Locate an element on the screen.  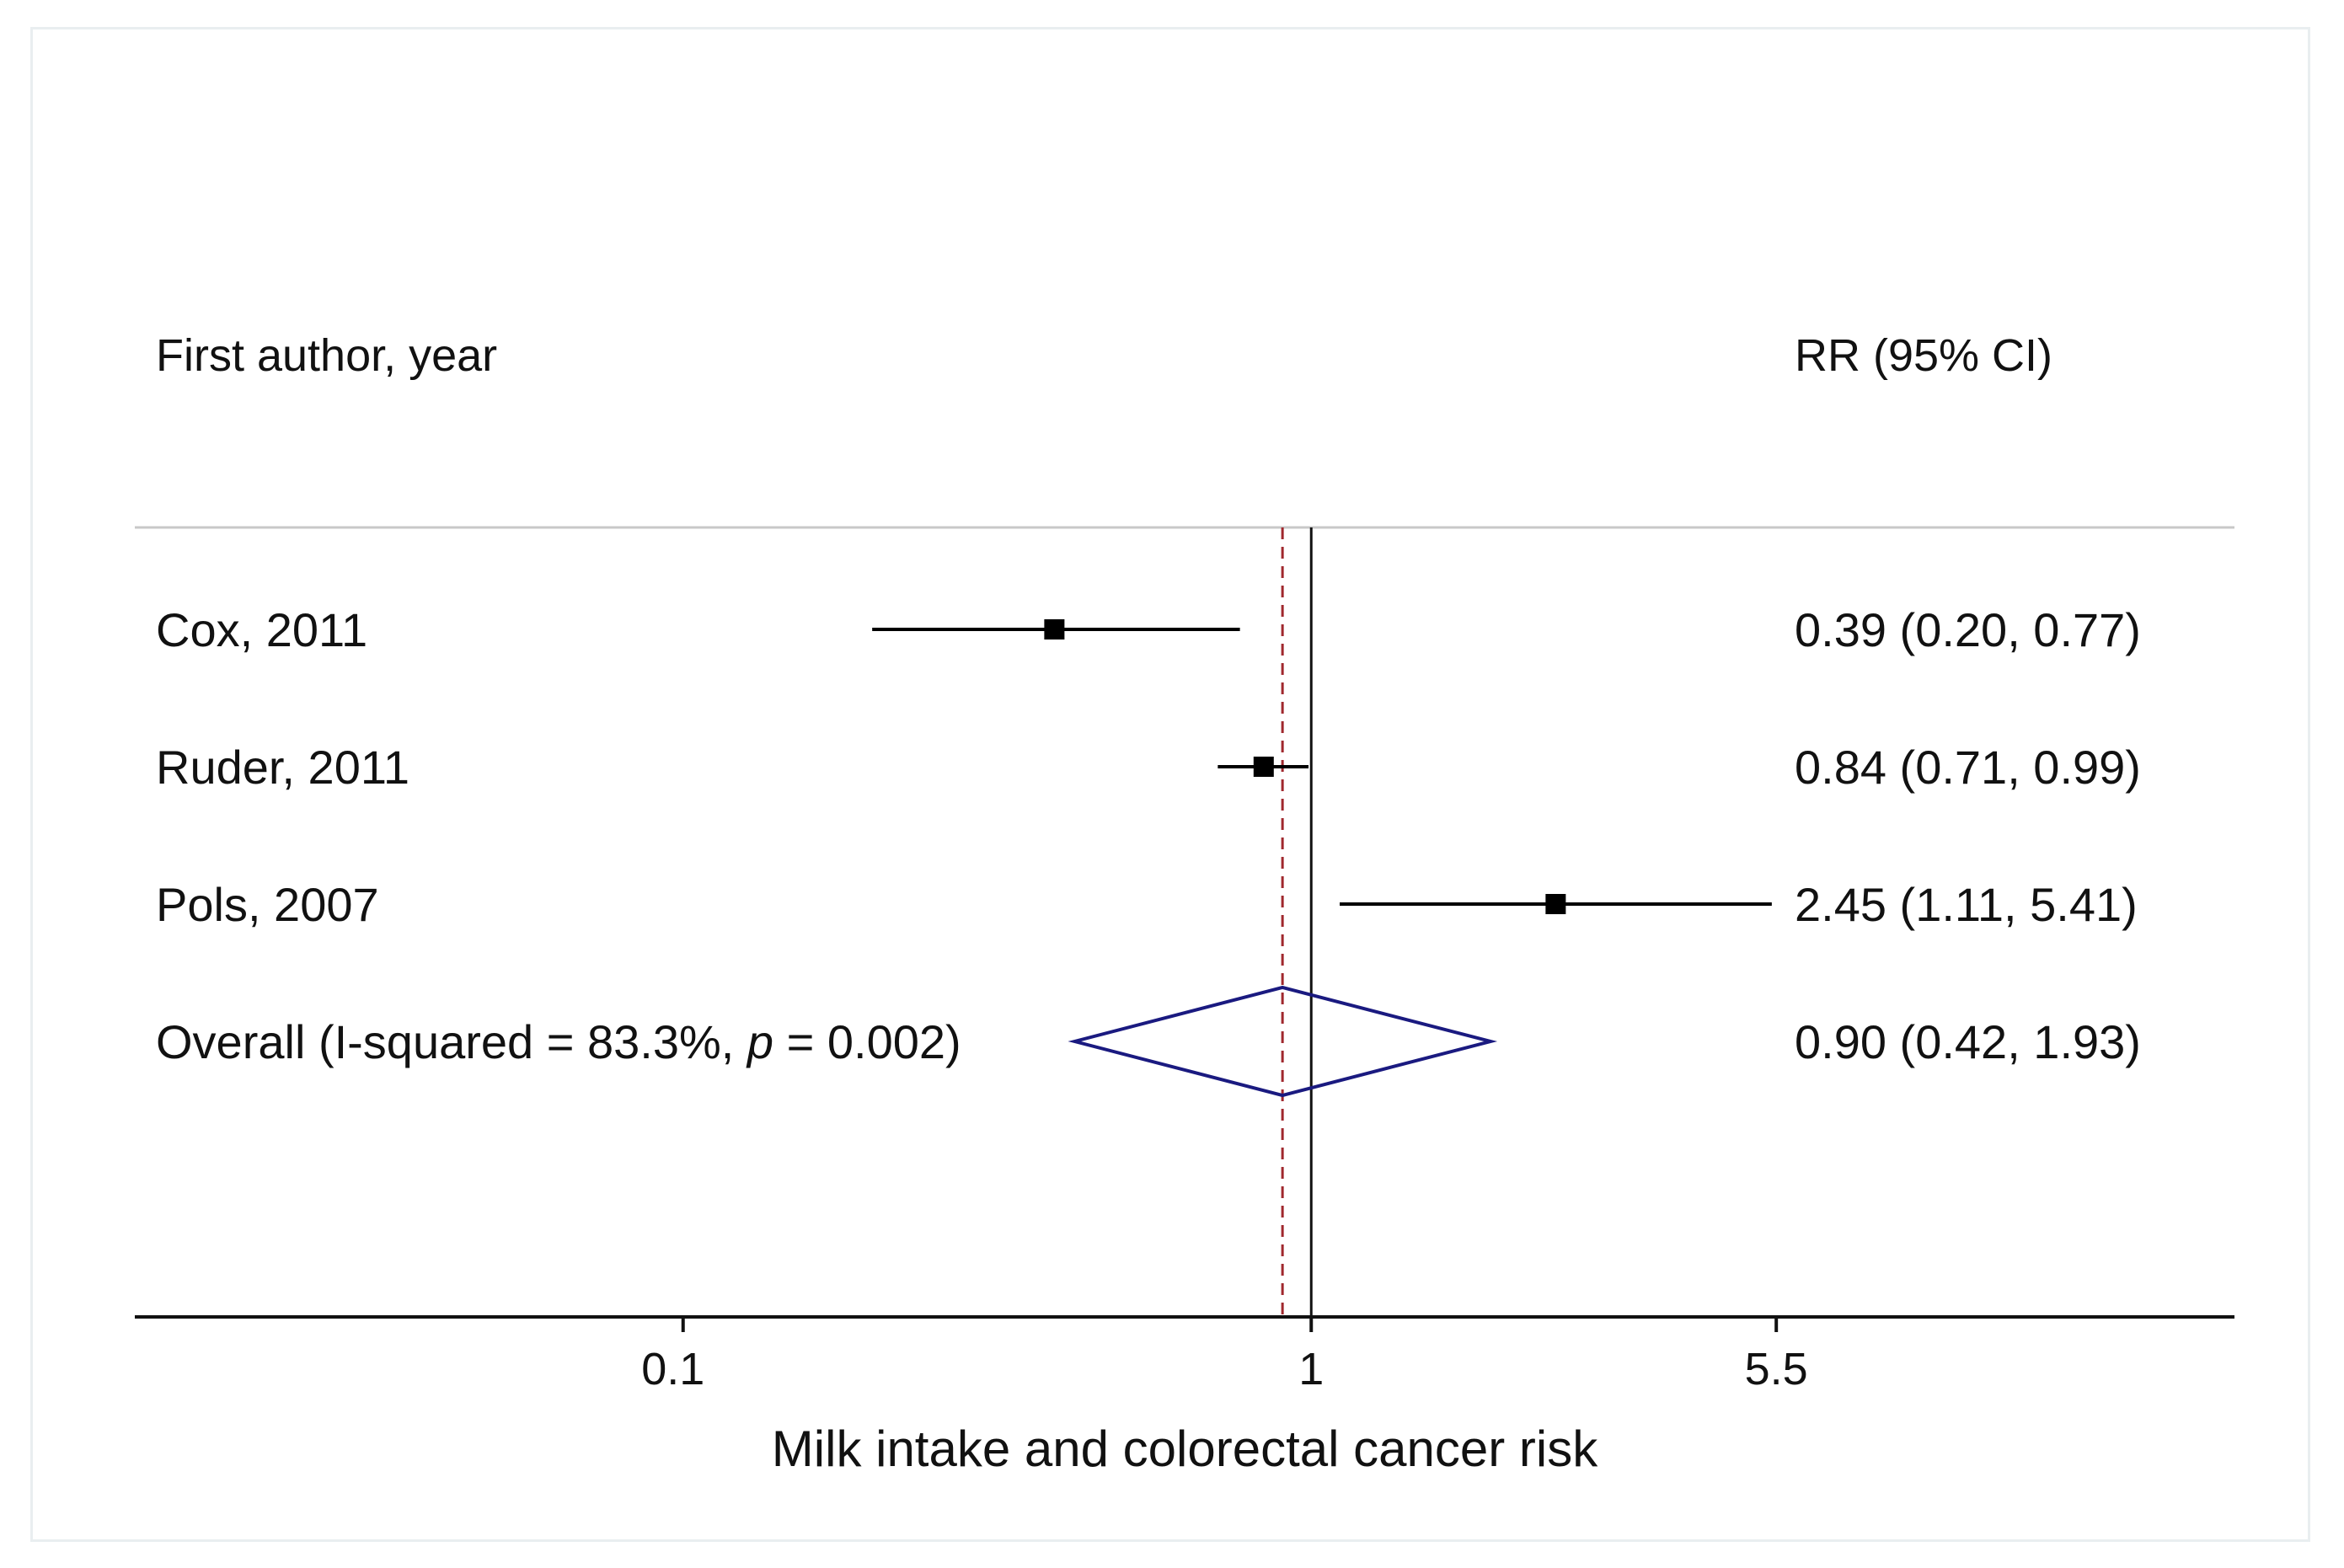
estimate-column-header: RR (95% CI) is located at coordinates (1923, 355).